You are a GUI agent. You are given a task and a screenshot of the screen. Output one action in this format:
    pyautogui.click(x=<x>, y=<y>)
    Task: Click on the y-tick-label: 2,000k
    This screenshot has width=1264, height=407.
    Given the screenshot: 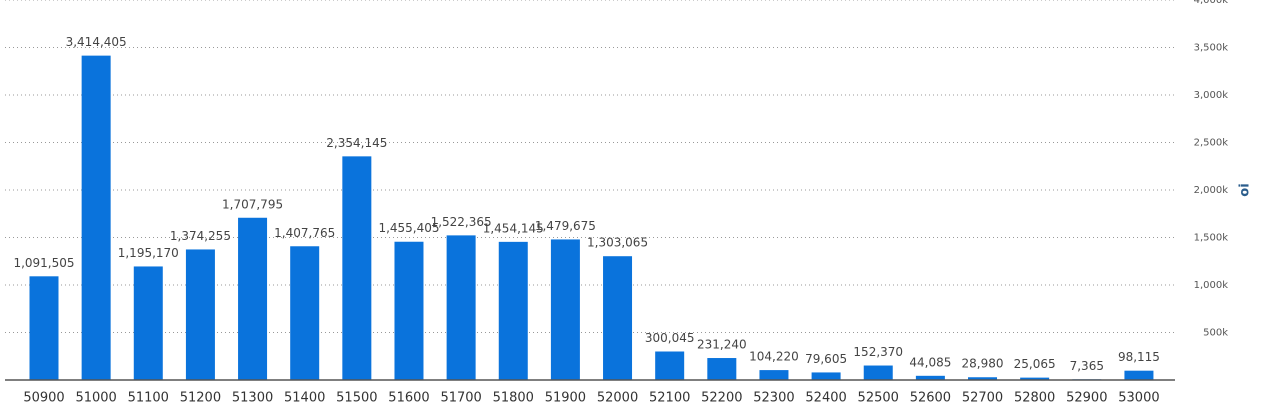 What is the action you would take?
    pyautogui.click(x=1211, y=190)
    